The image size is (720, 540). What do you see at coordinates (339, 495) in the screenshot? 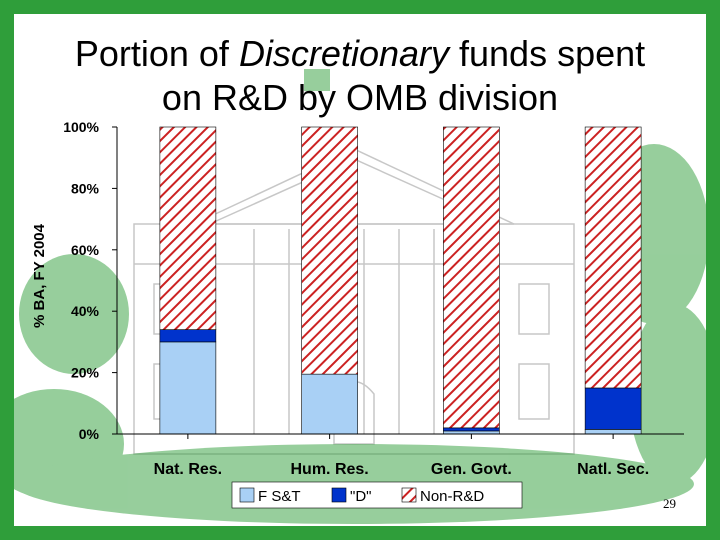
I see `legend-swatch-d` at bounding box center [339, 495].